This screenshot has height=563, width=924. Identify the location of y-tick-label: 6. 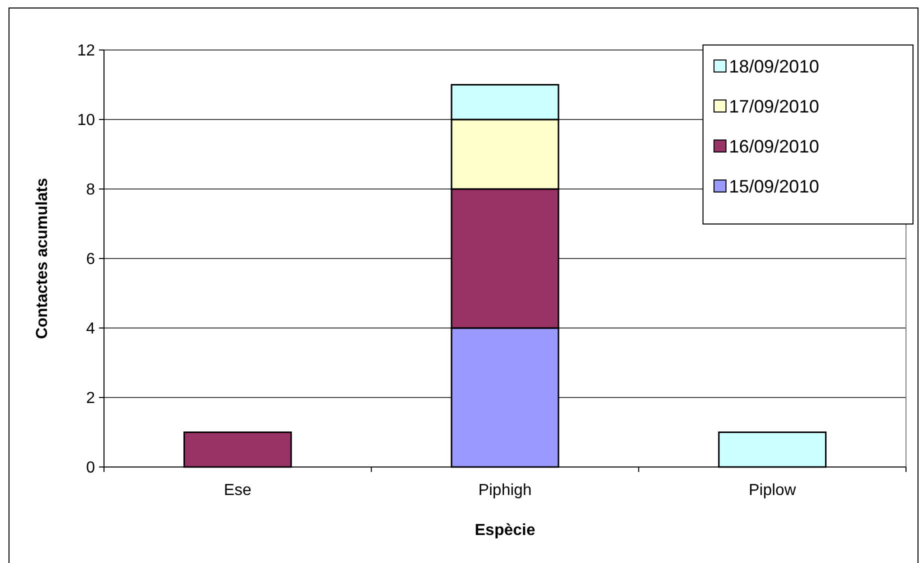
(91, 259).